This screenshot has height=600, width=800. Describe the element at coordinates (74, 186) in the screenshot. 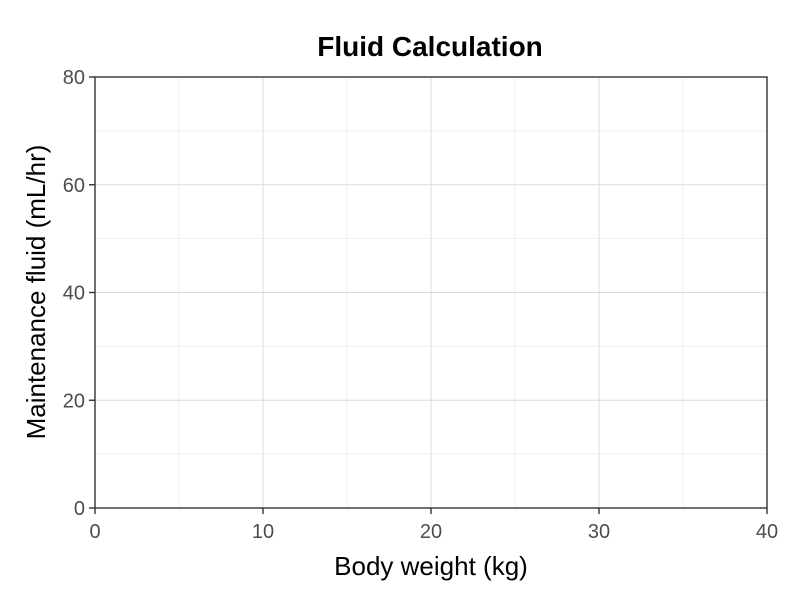

I see `y-tick-label: 60` at that location.